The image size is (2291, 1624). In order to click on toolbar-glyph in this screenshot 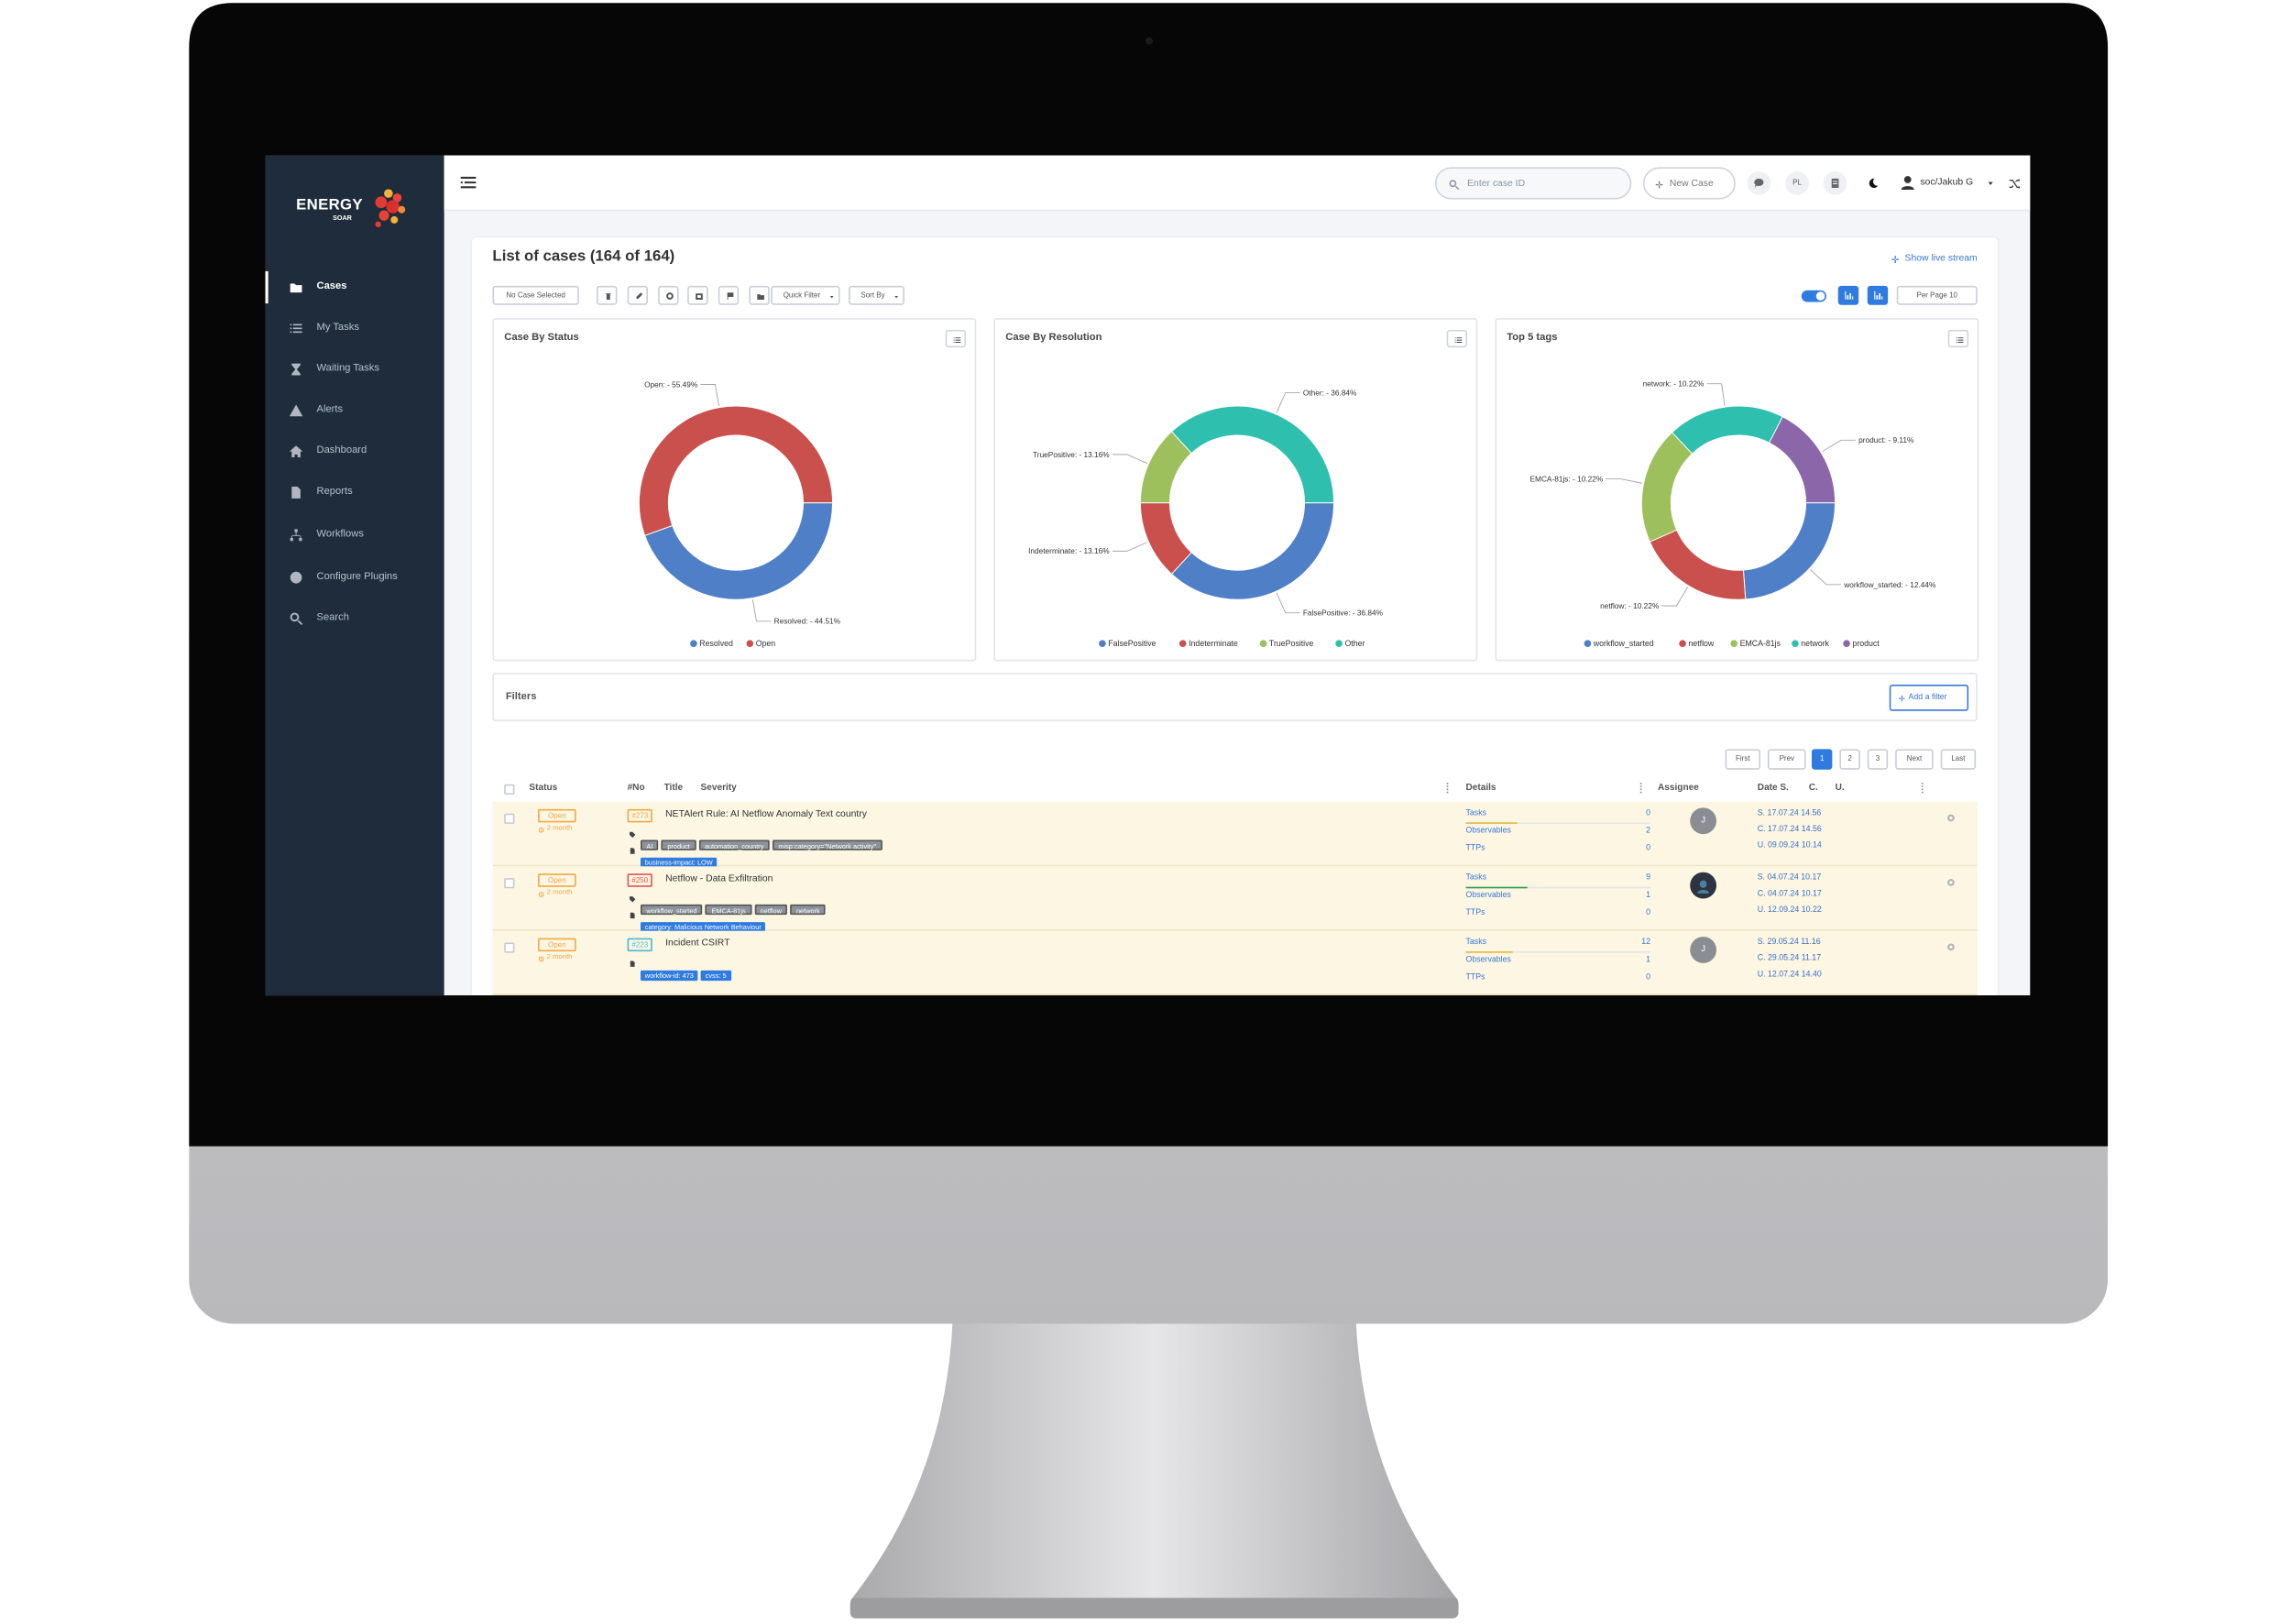, I will do `click(638, 295)`.